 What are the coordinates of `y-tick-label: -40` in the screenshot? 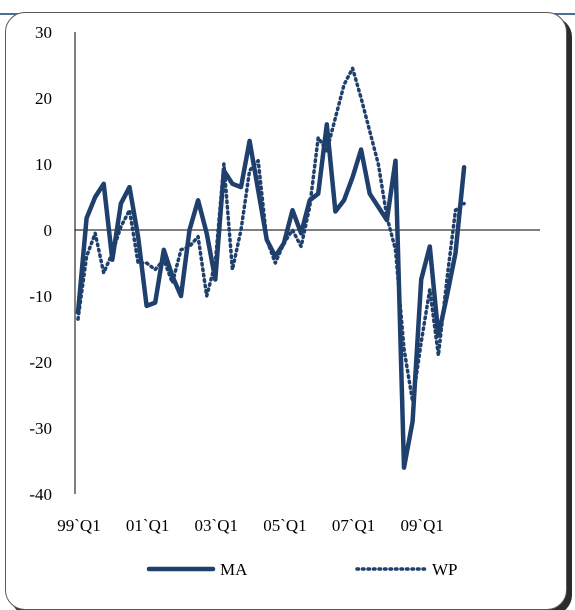 It's located at (40, 494).